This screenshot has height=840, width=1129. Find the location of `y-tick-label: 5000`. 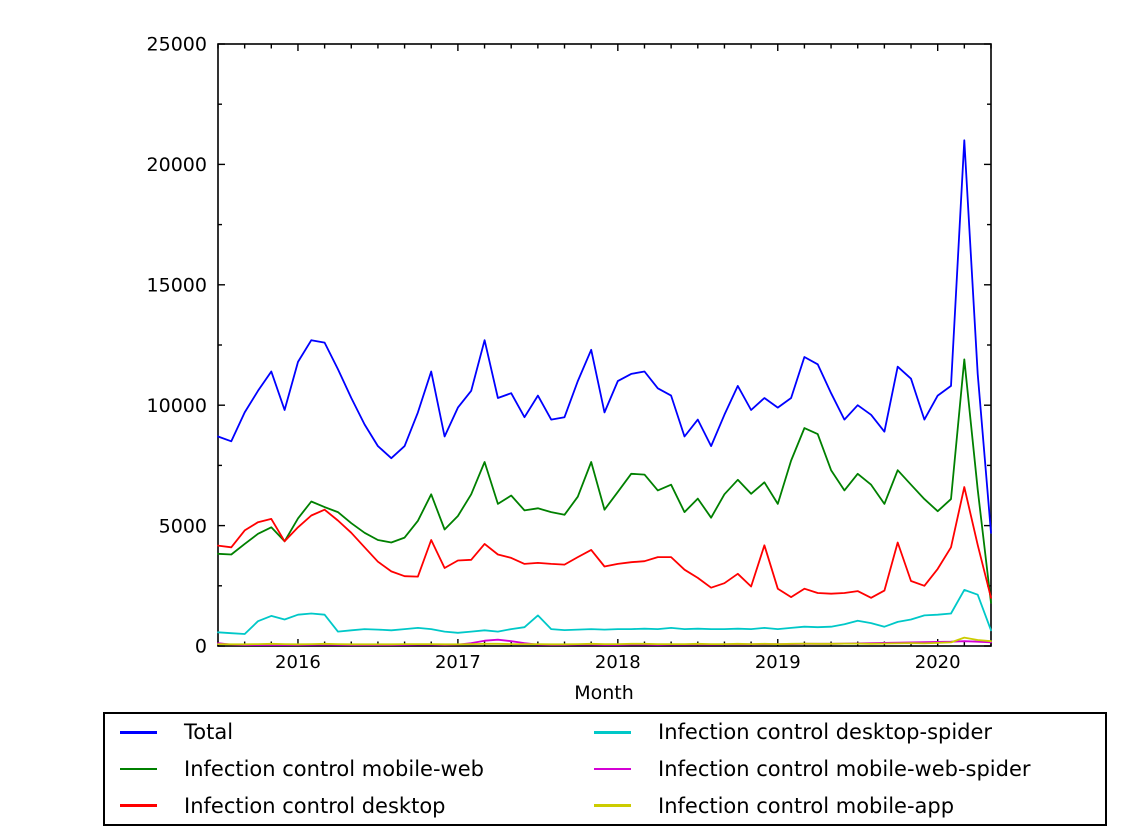

y-tick-label: 5000 is located at coordinates (183, 526).